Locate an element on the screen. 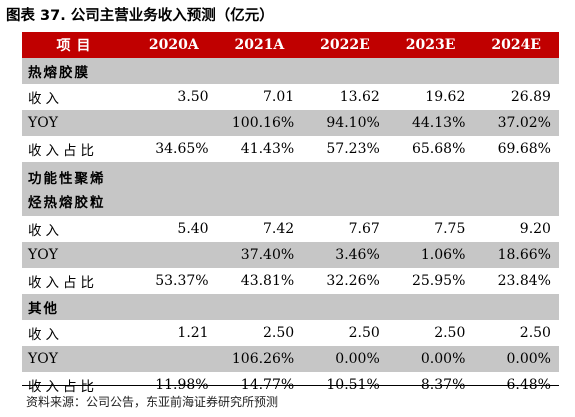 The width and height of the screenshot is (575, 417). table-cell: 23.84% is located at coordinates (524, 281).